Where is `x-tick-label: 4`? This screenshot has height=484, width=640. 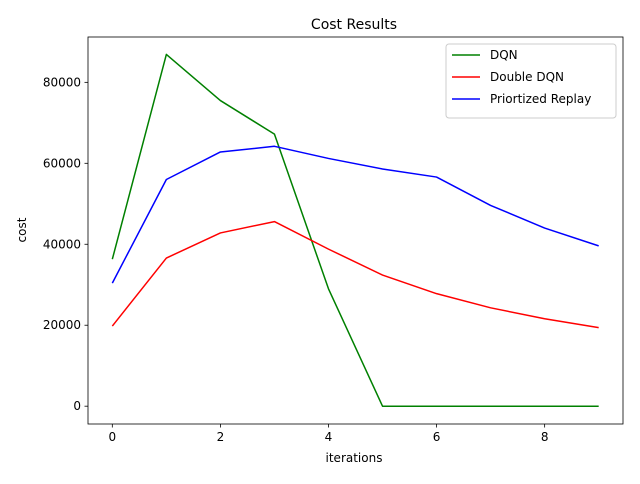
x-tick-label: 4 is located at coordinates (329, 437).